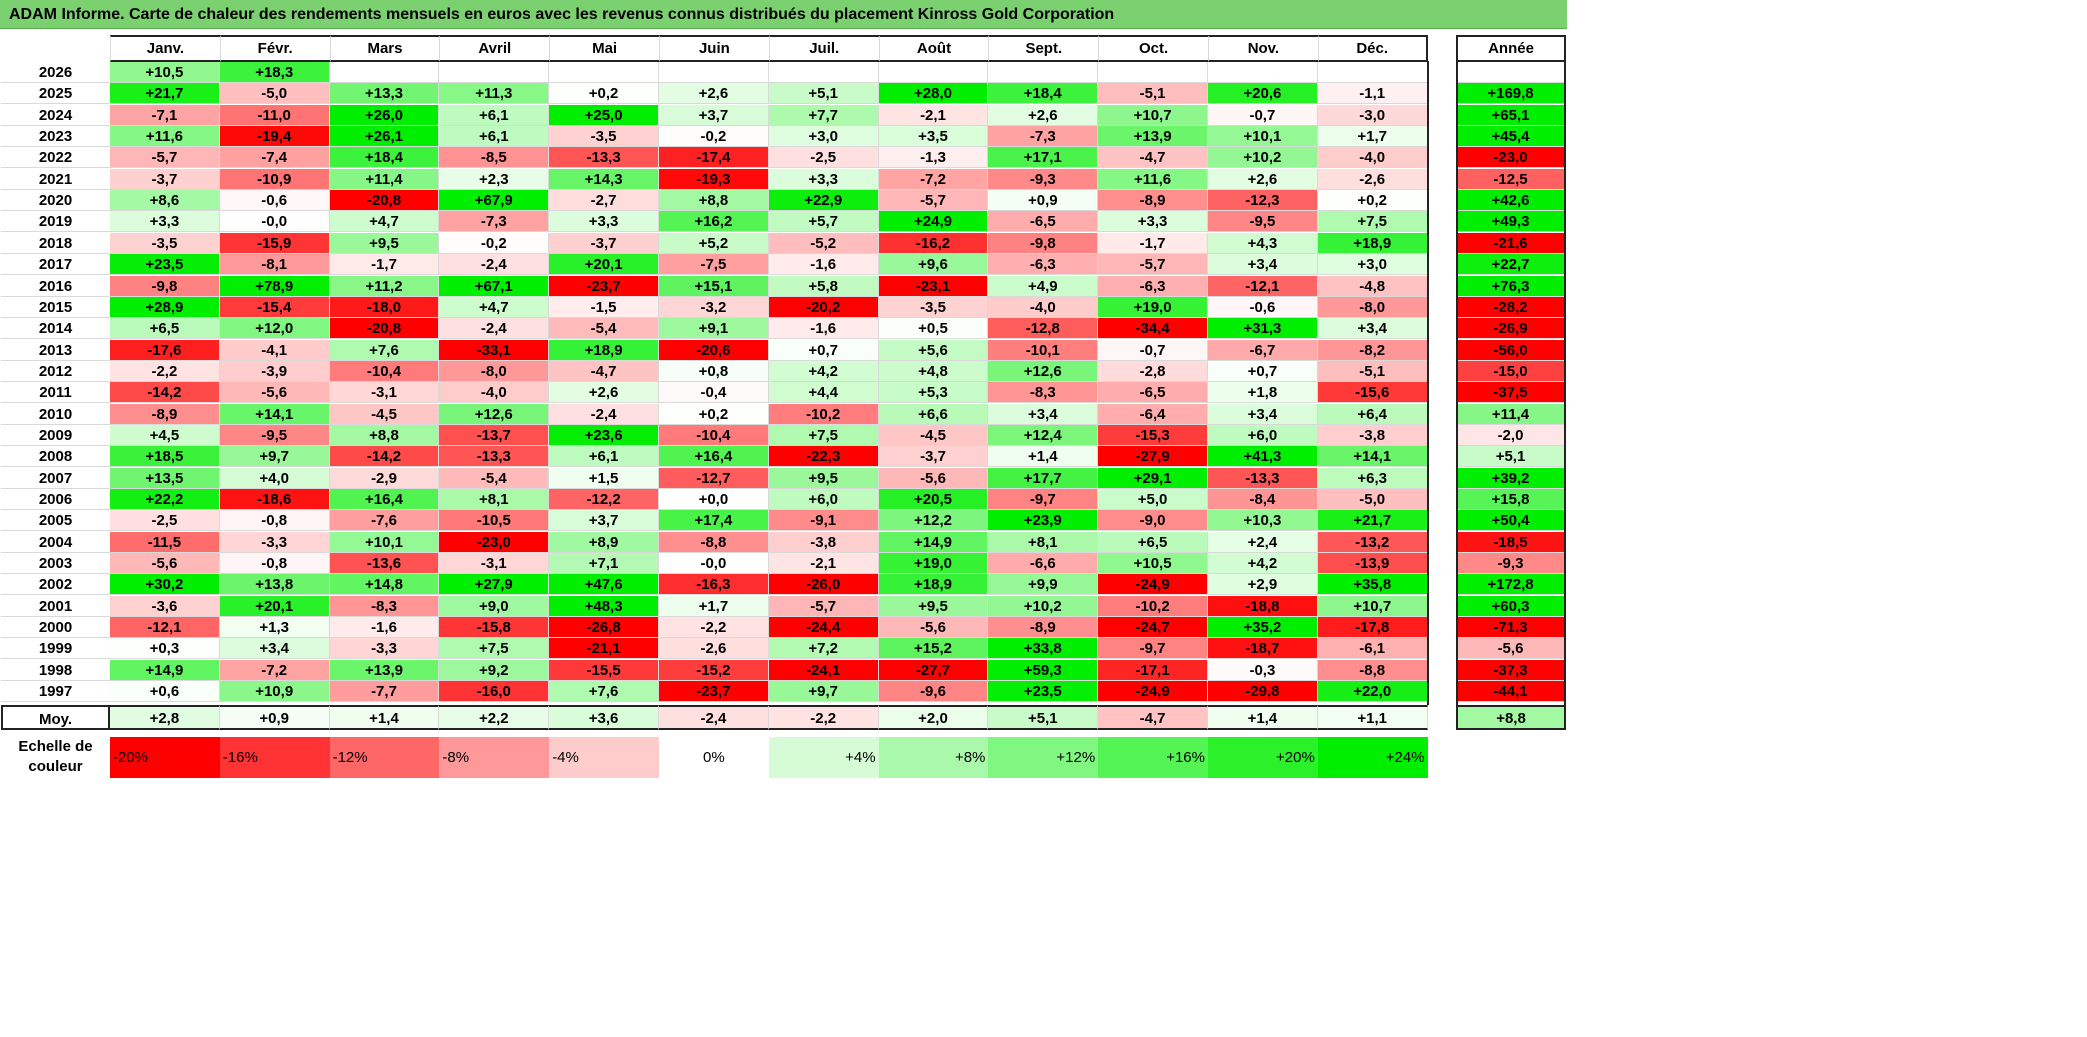  What do you see at coordinates (55, 435) in the screenshot?
I see `year-label: 2009` at bounding box center [55, 435].